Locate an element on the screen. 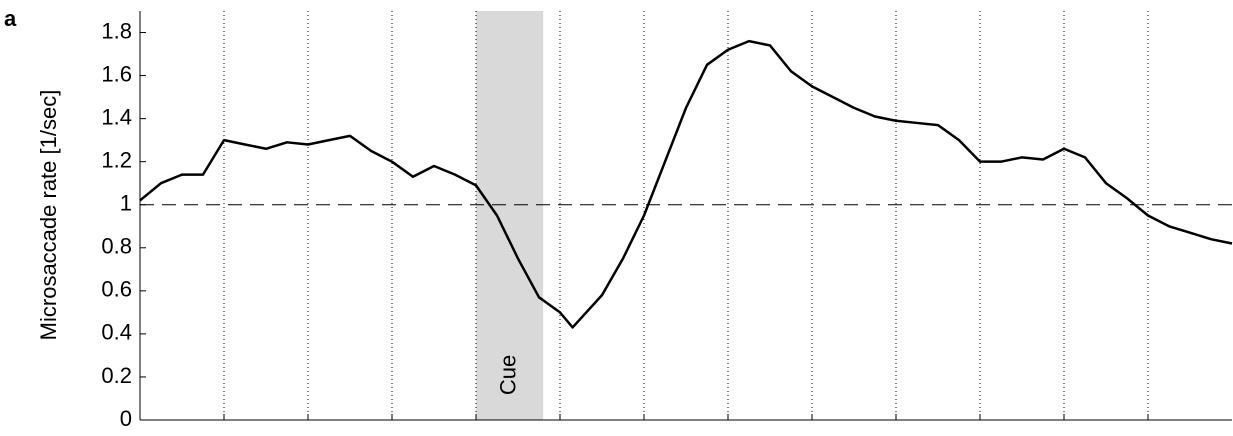 This screenshot has width=1233, height=436. y-tick-label: 1 is located at coordinates (126, 203).